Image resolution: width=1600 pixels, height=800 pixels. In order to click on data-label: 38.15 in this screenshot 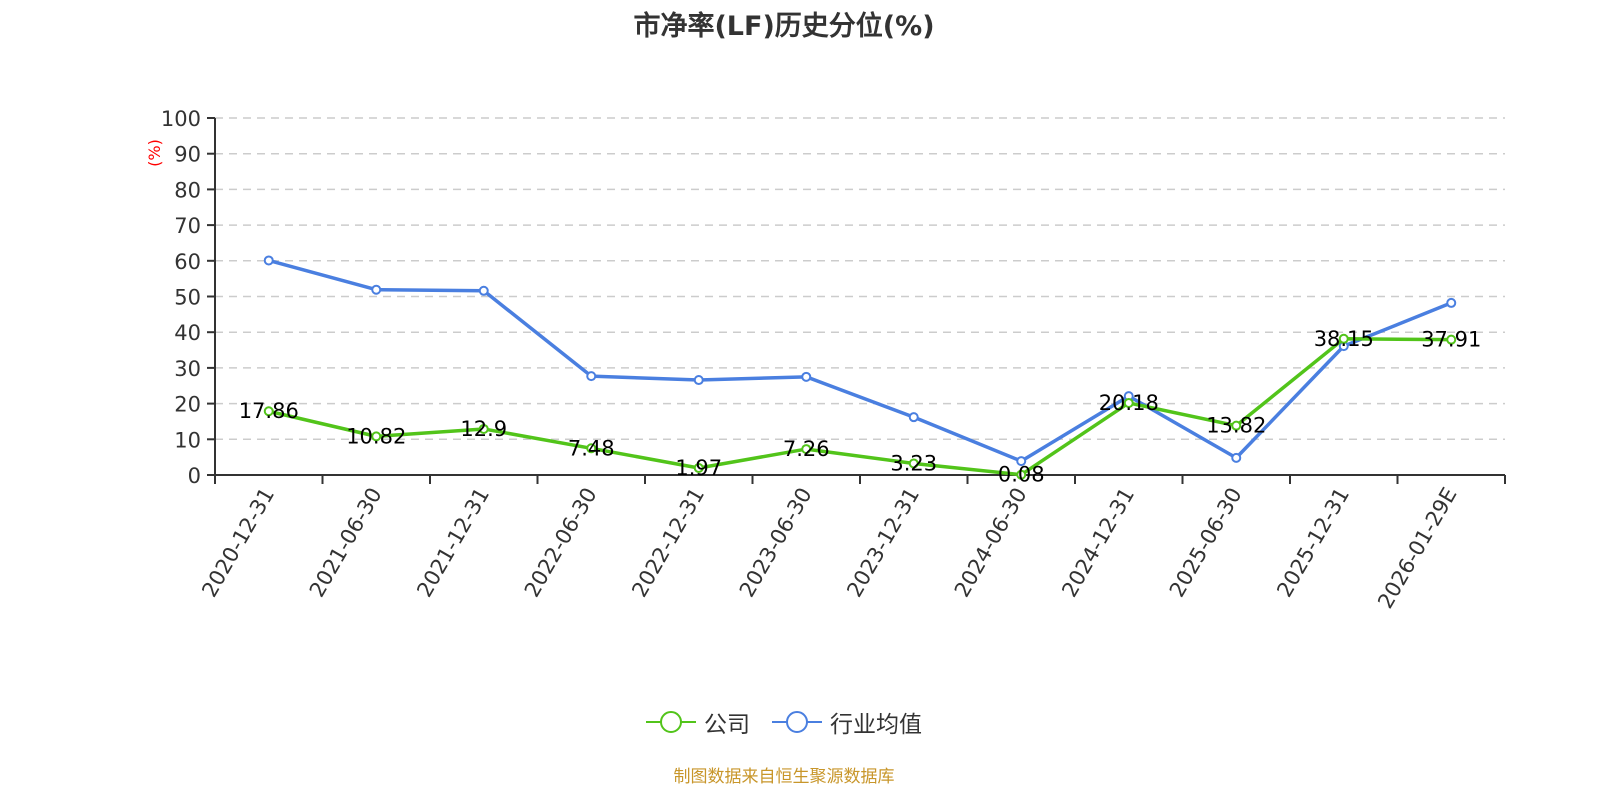, I will do `click(1344, 339)`.